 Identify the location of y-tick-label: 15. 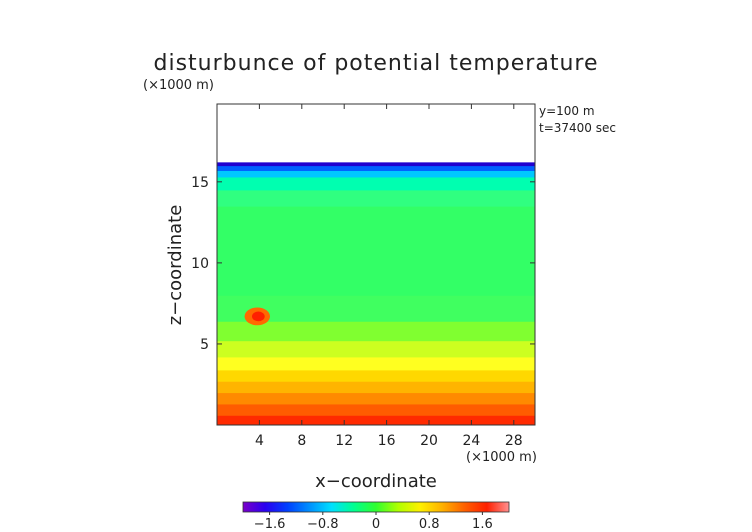
(200, 183).